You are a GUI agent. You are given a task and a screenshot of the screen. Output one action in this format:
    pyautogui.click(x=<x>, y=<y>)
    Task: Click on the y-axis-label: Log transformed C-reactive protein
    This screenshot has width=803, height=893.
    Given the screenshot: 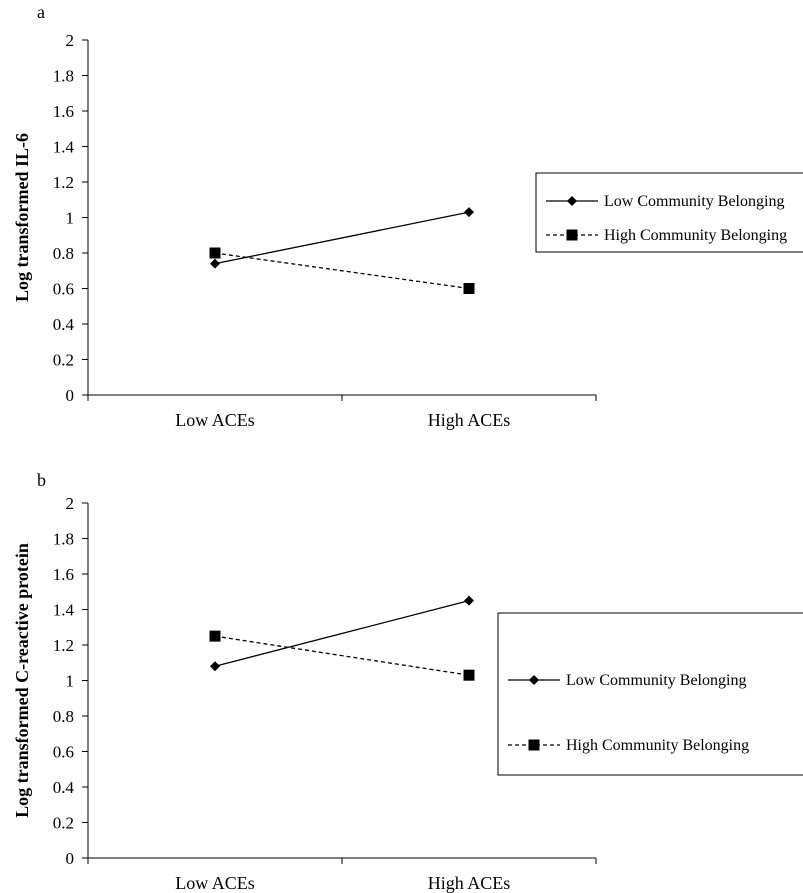 What is the action you would take?
    pyautogui.click(x=22, y=680)
    